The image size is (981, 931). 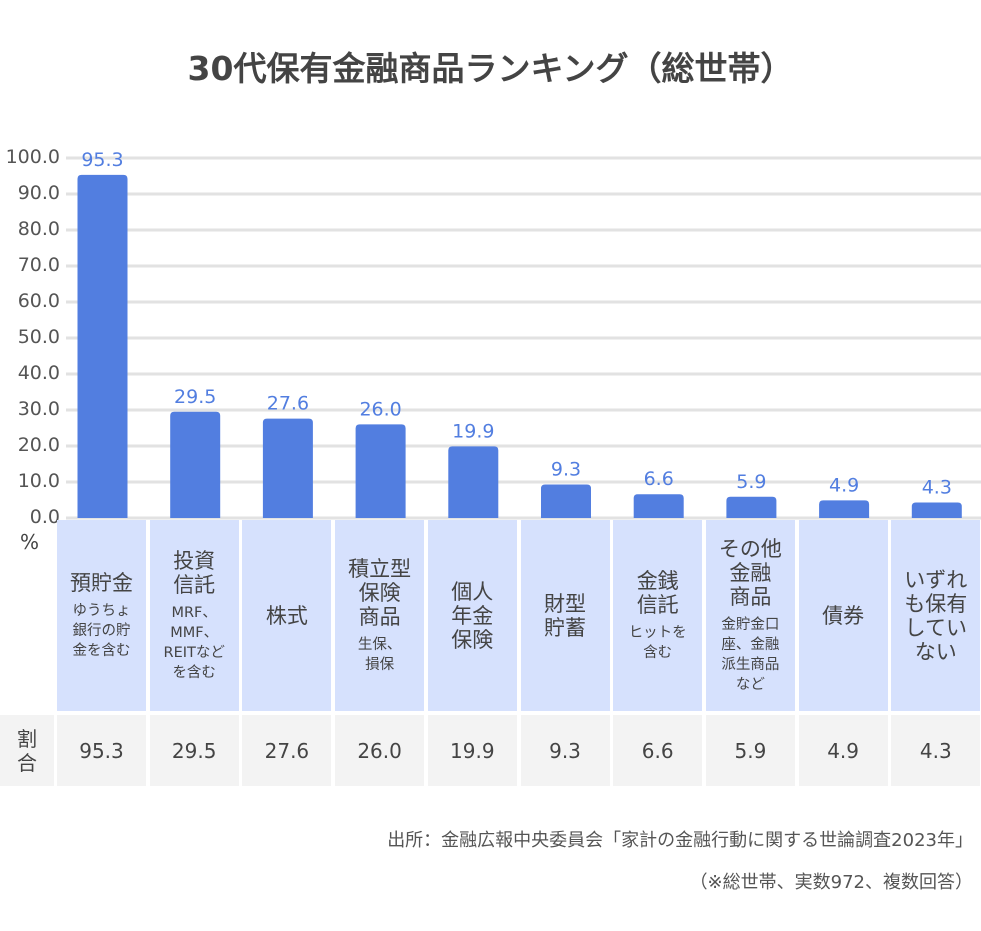 I want to click on bar-value-label: 4.9, so click(x=844, y=485).